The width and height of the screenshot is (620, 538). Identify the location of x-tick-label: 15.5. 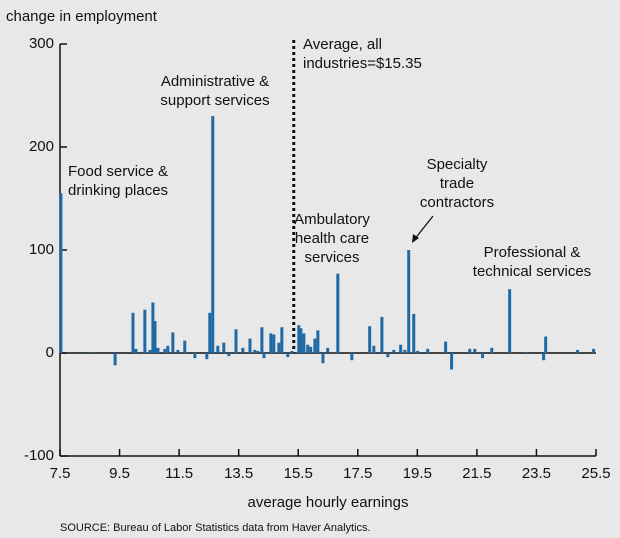
(298, 473).